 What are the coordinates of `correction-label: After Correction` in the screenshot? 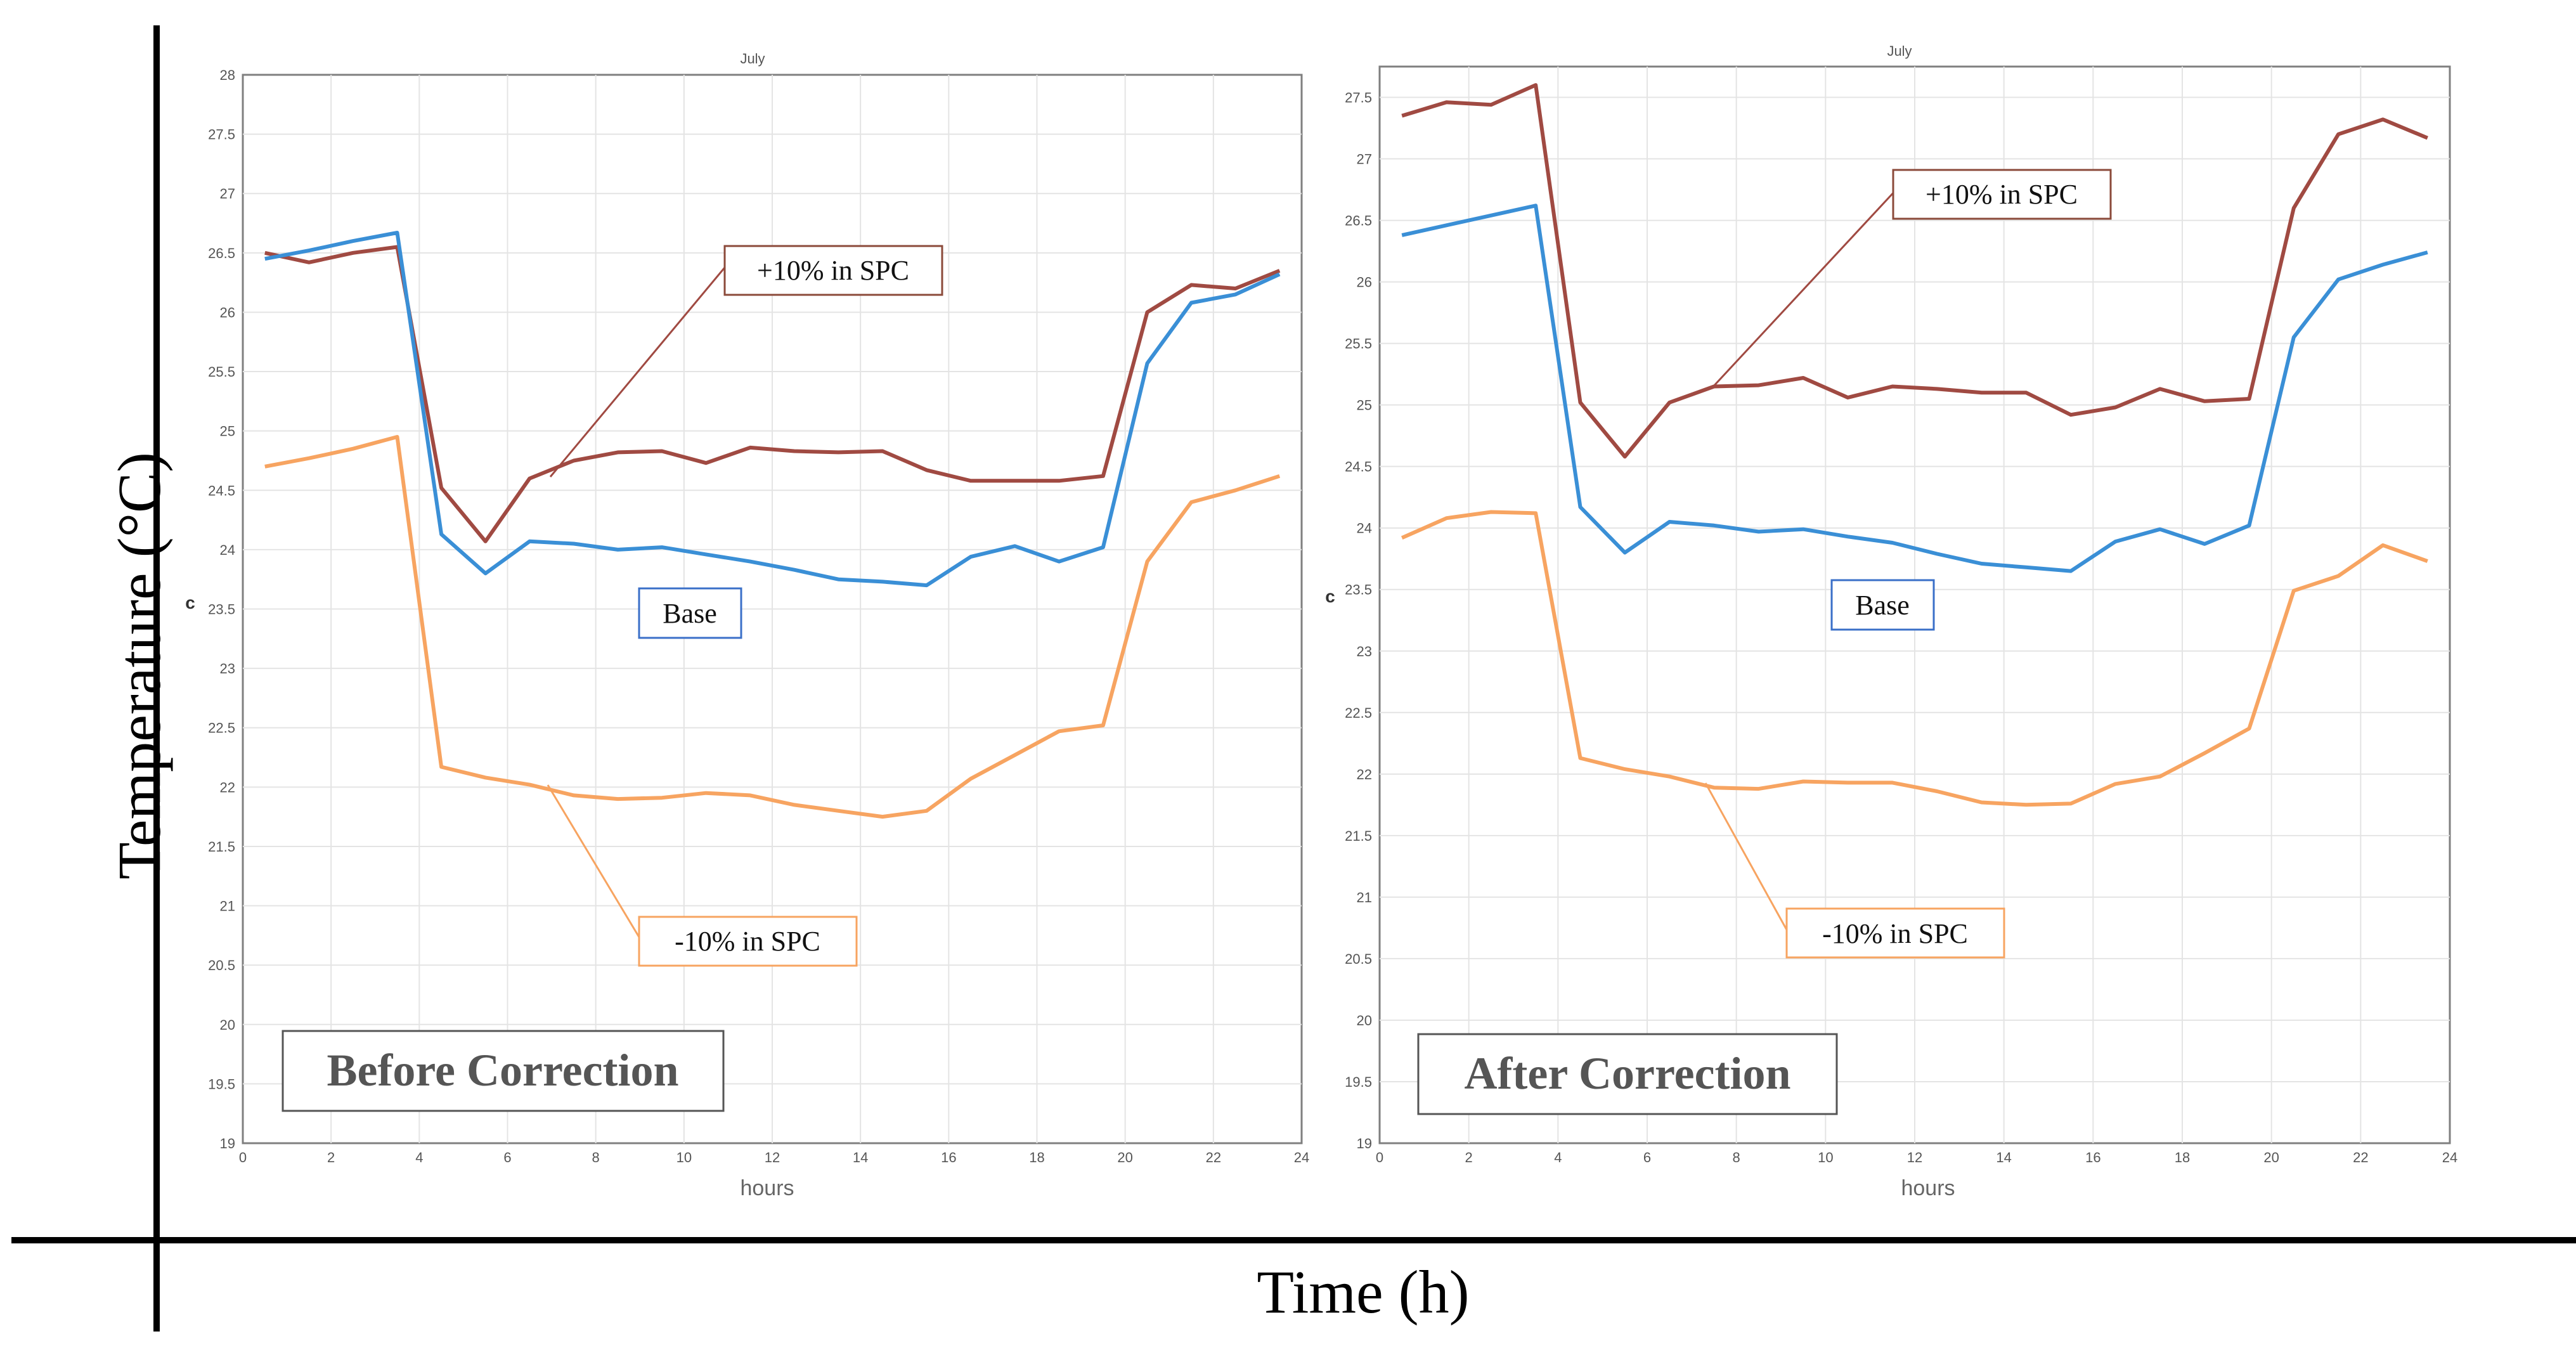 It's located at (1627, 1073).